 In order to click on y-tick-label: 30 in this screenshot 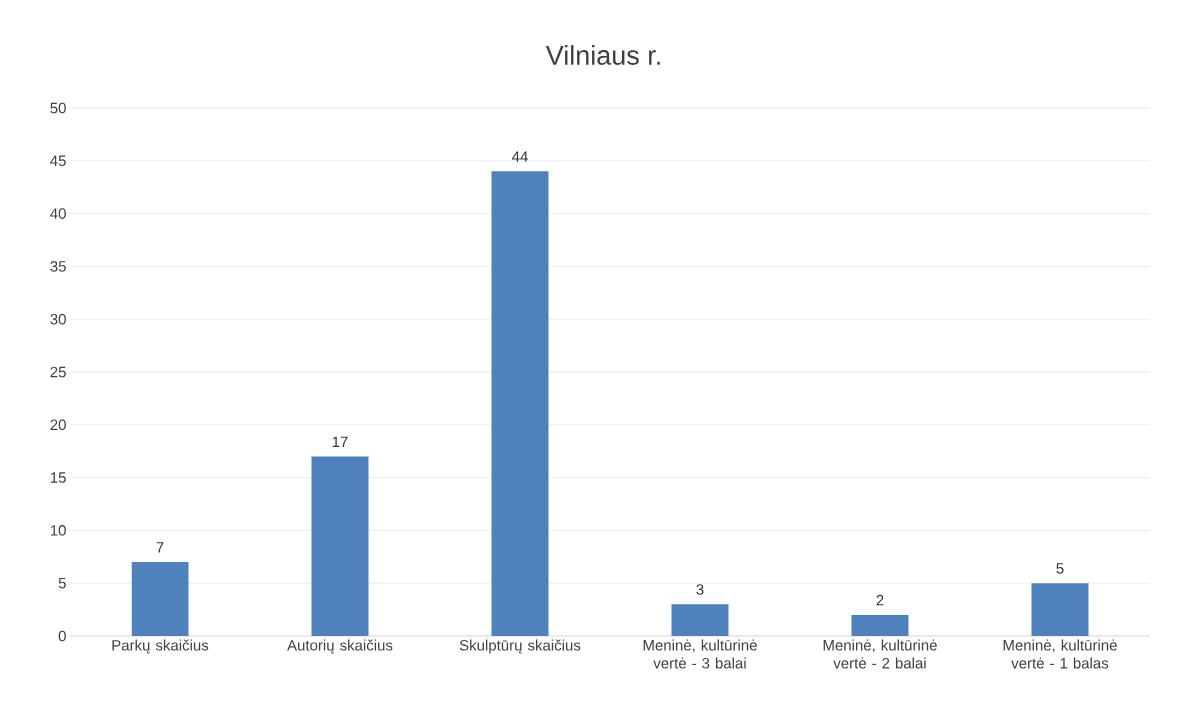, I will do `click(58, 319)`.